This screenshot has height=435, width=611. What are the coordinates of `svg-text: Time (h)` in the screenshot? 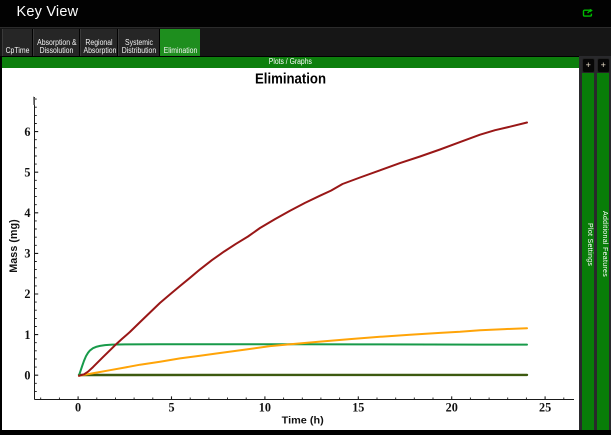 It's located at (303, 420).